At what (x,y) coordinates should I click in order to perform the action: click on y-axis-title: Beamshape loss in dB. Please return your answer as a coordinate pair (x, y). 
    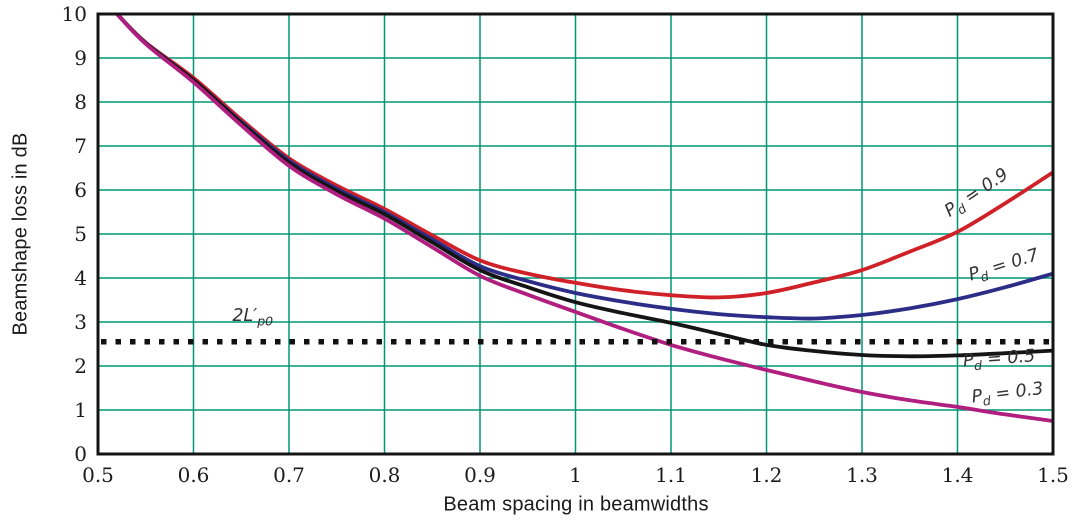
    Looking at the image, I should click on (20, 234).